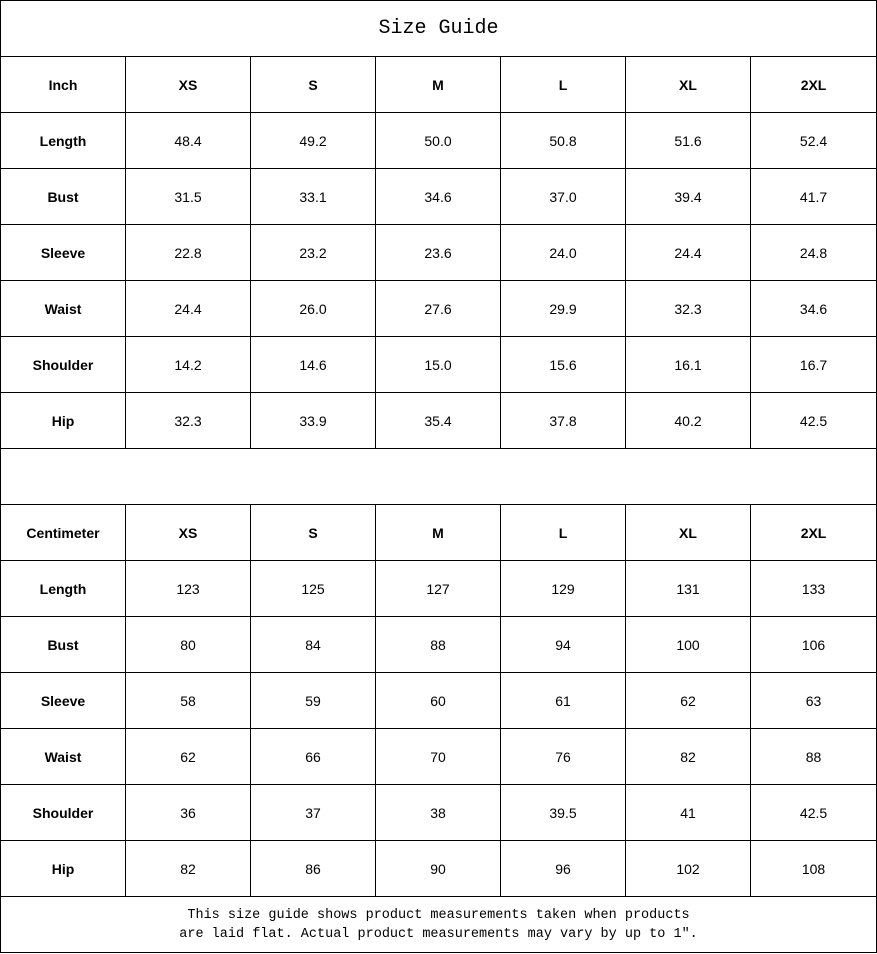 This screenshot has height=954, width=877. Describe the element at coordinates (563, 252) in the screenshot. I see `measurement-value: 24.0` at that location.